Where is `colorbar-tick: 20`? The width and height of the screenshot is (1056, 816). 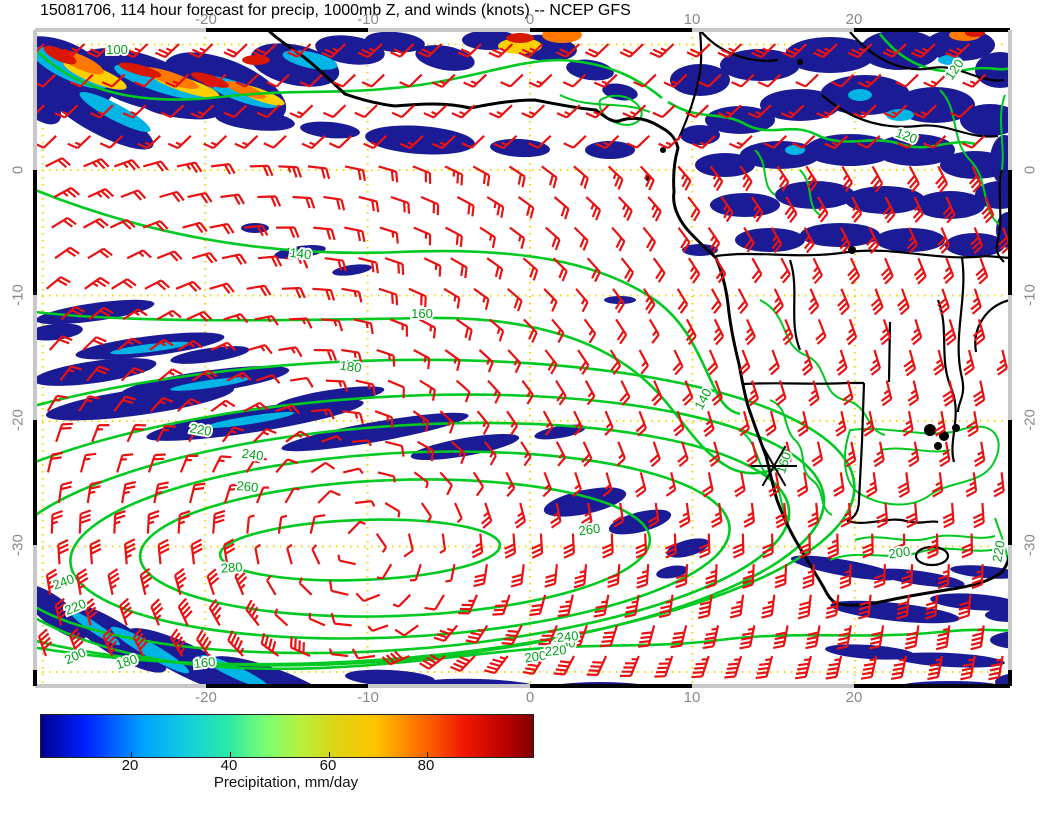
colorbar-tick: 20 is located at coordinates (130, 765).